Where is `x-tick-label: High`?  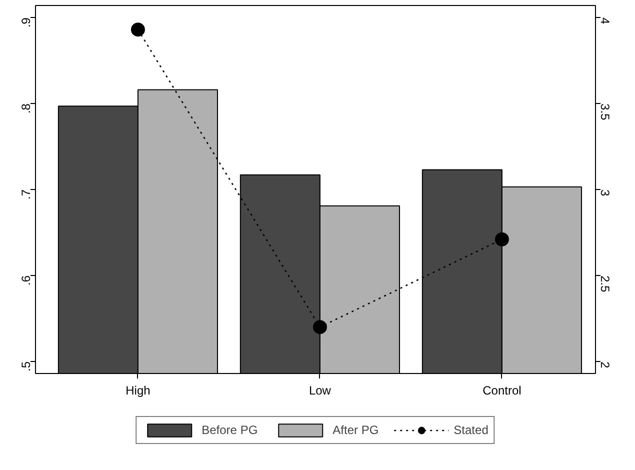
x-tick-label: High is located at coordinates (138, 391).